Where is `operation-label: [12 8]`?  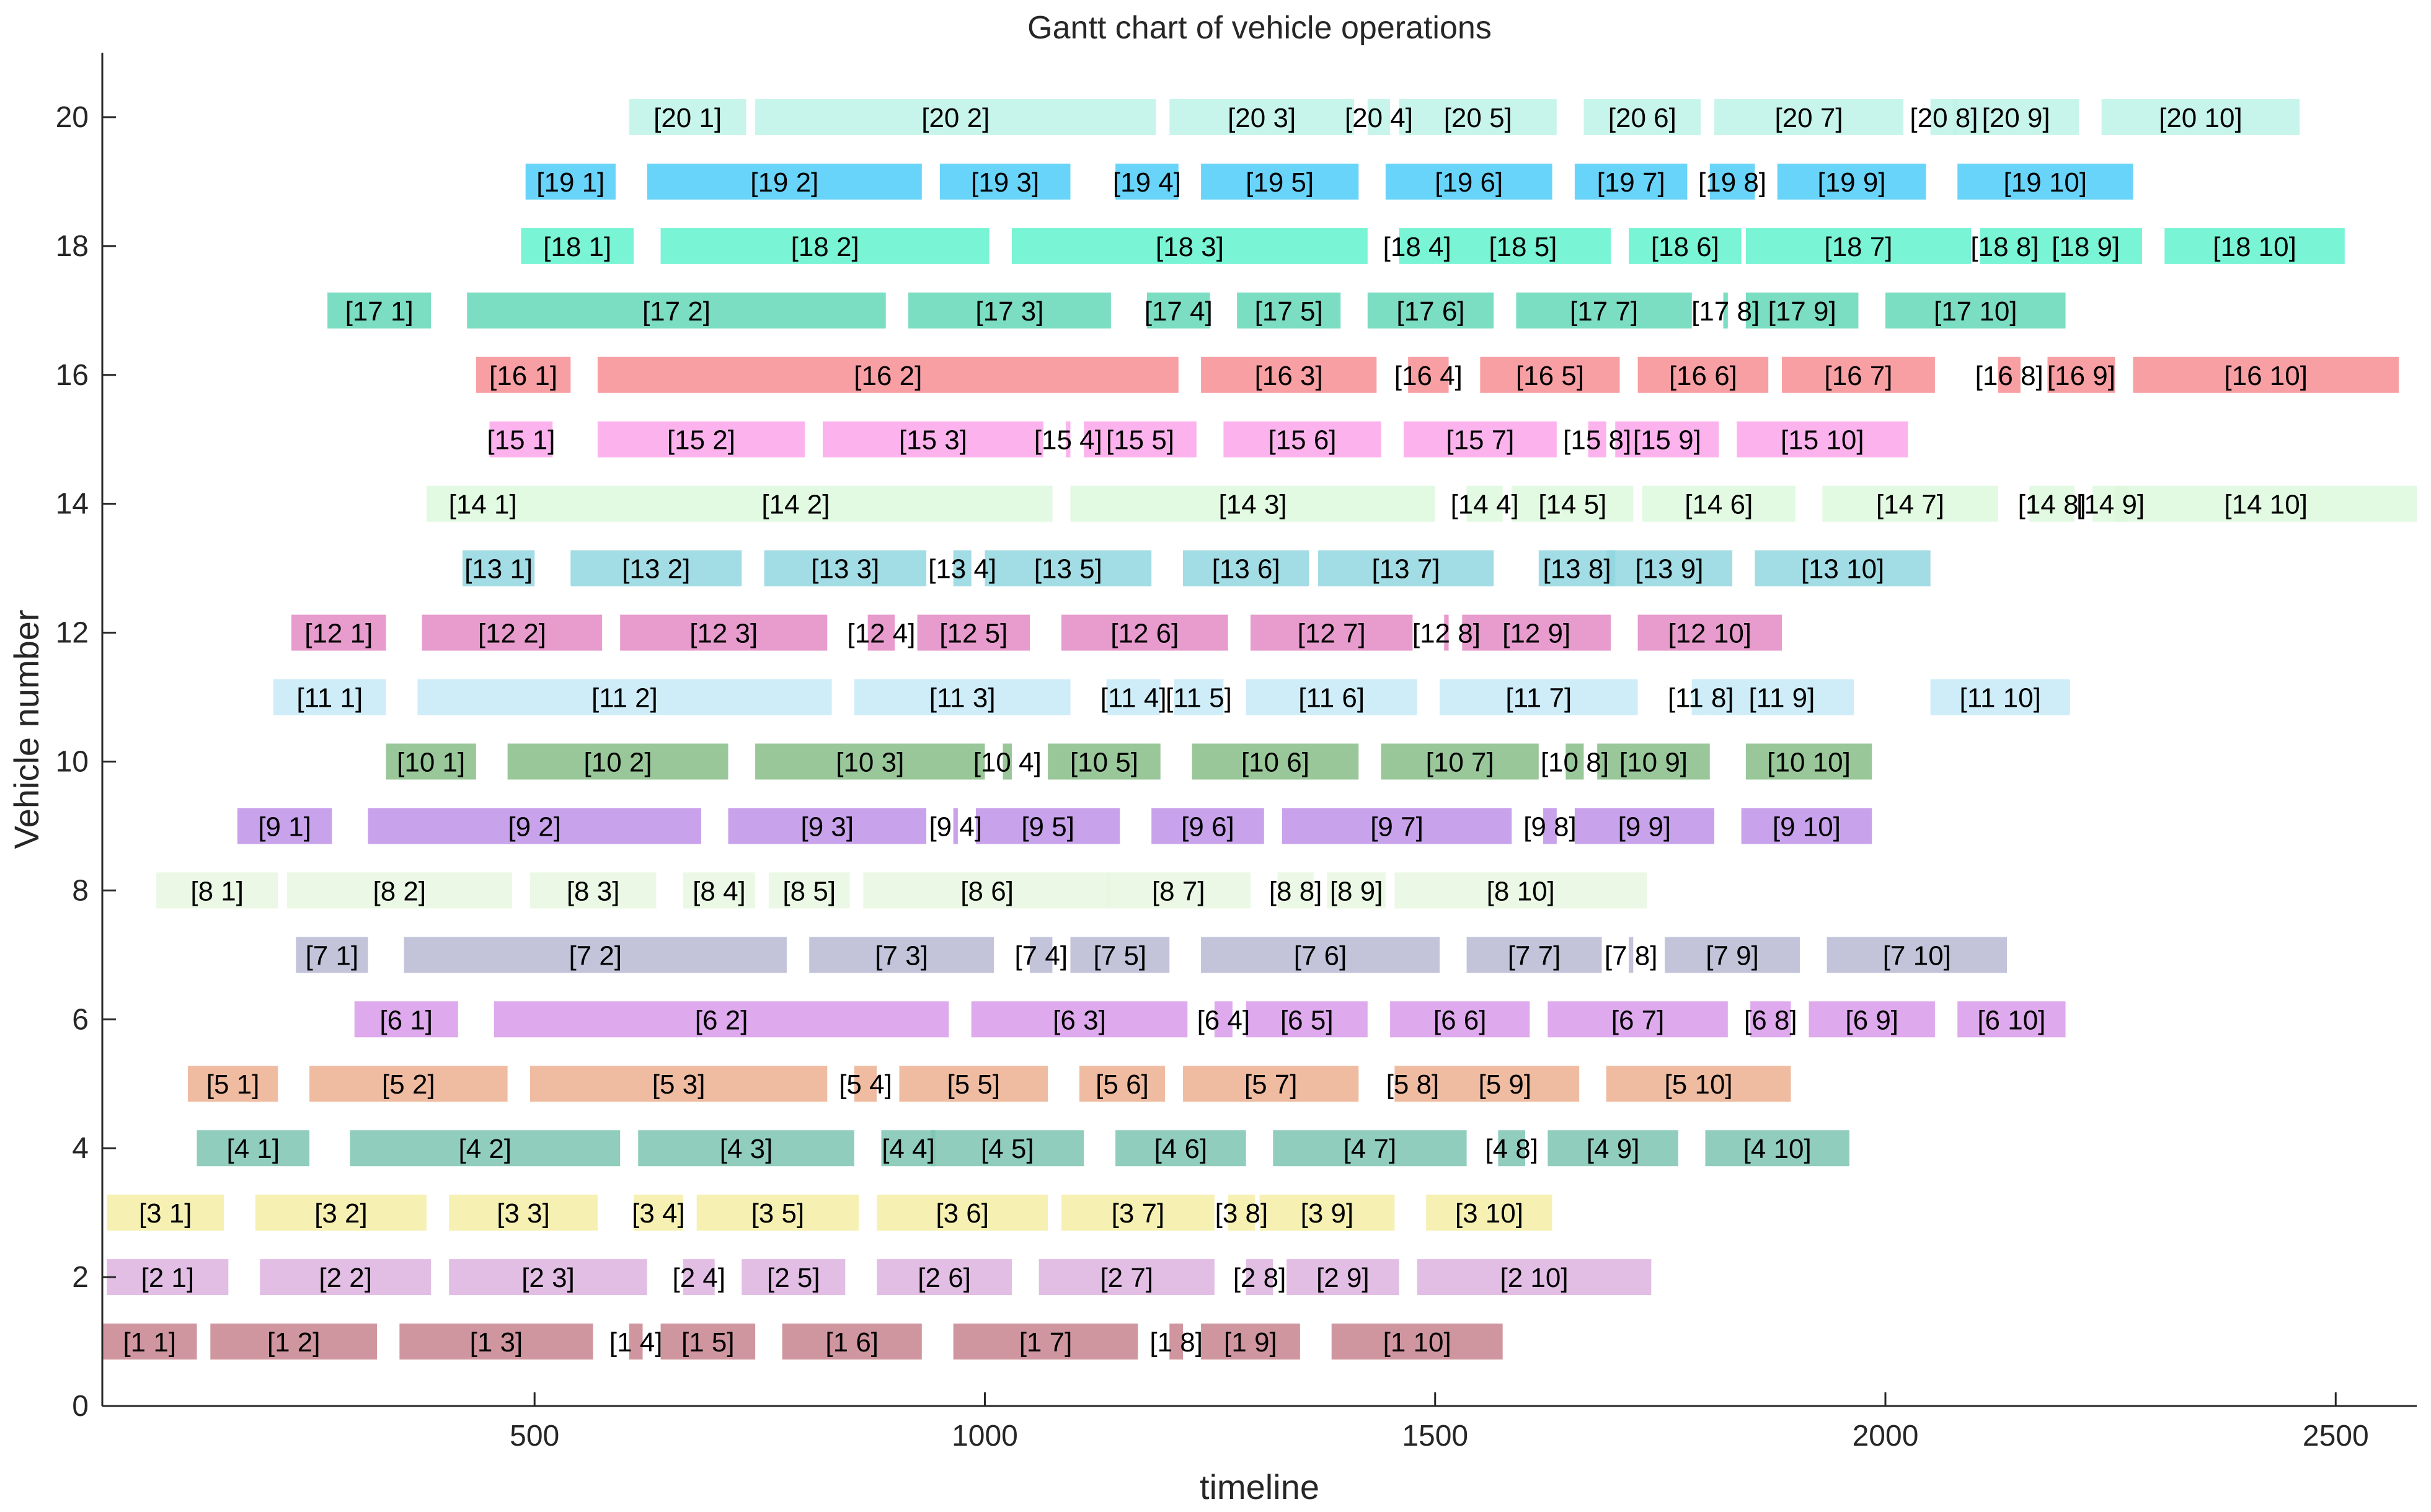 operation-label: [12 8] is located at coordinates (1446, 634).